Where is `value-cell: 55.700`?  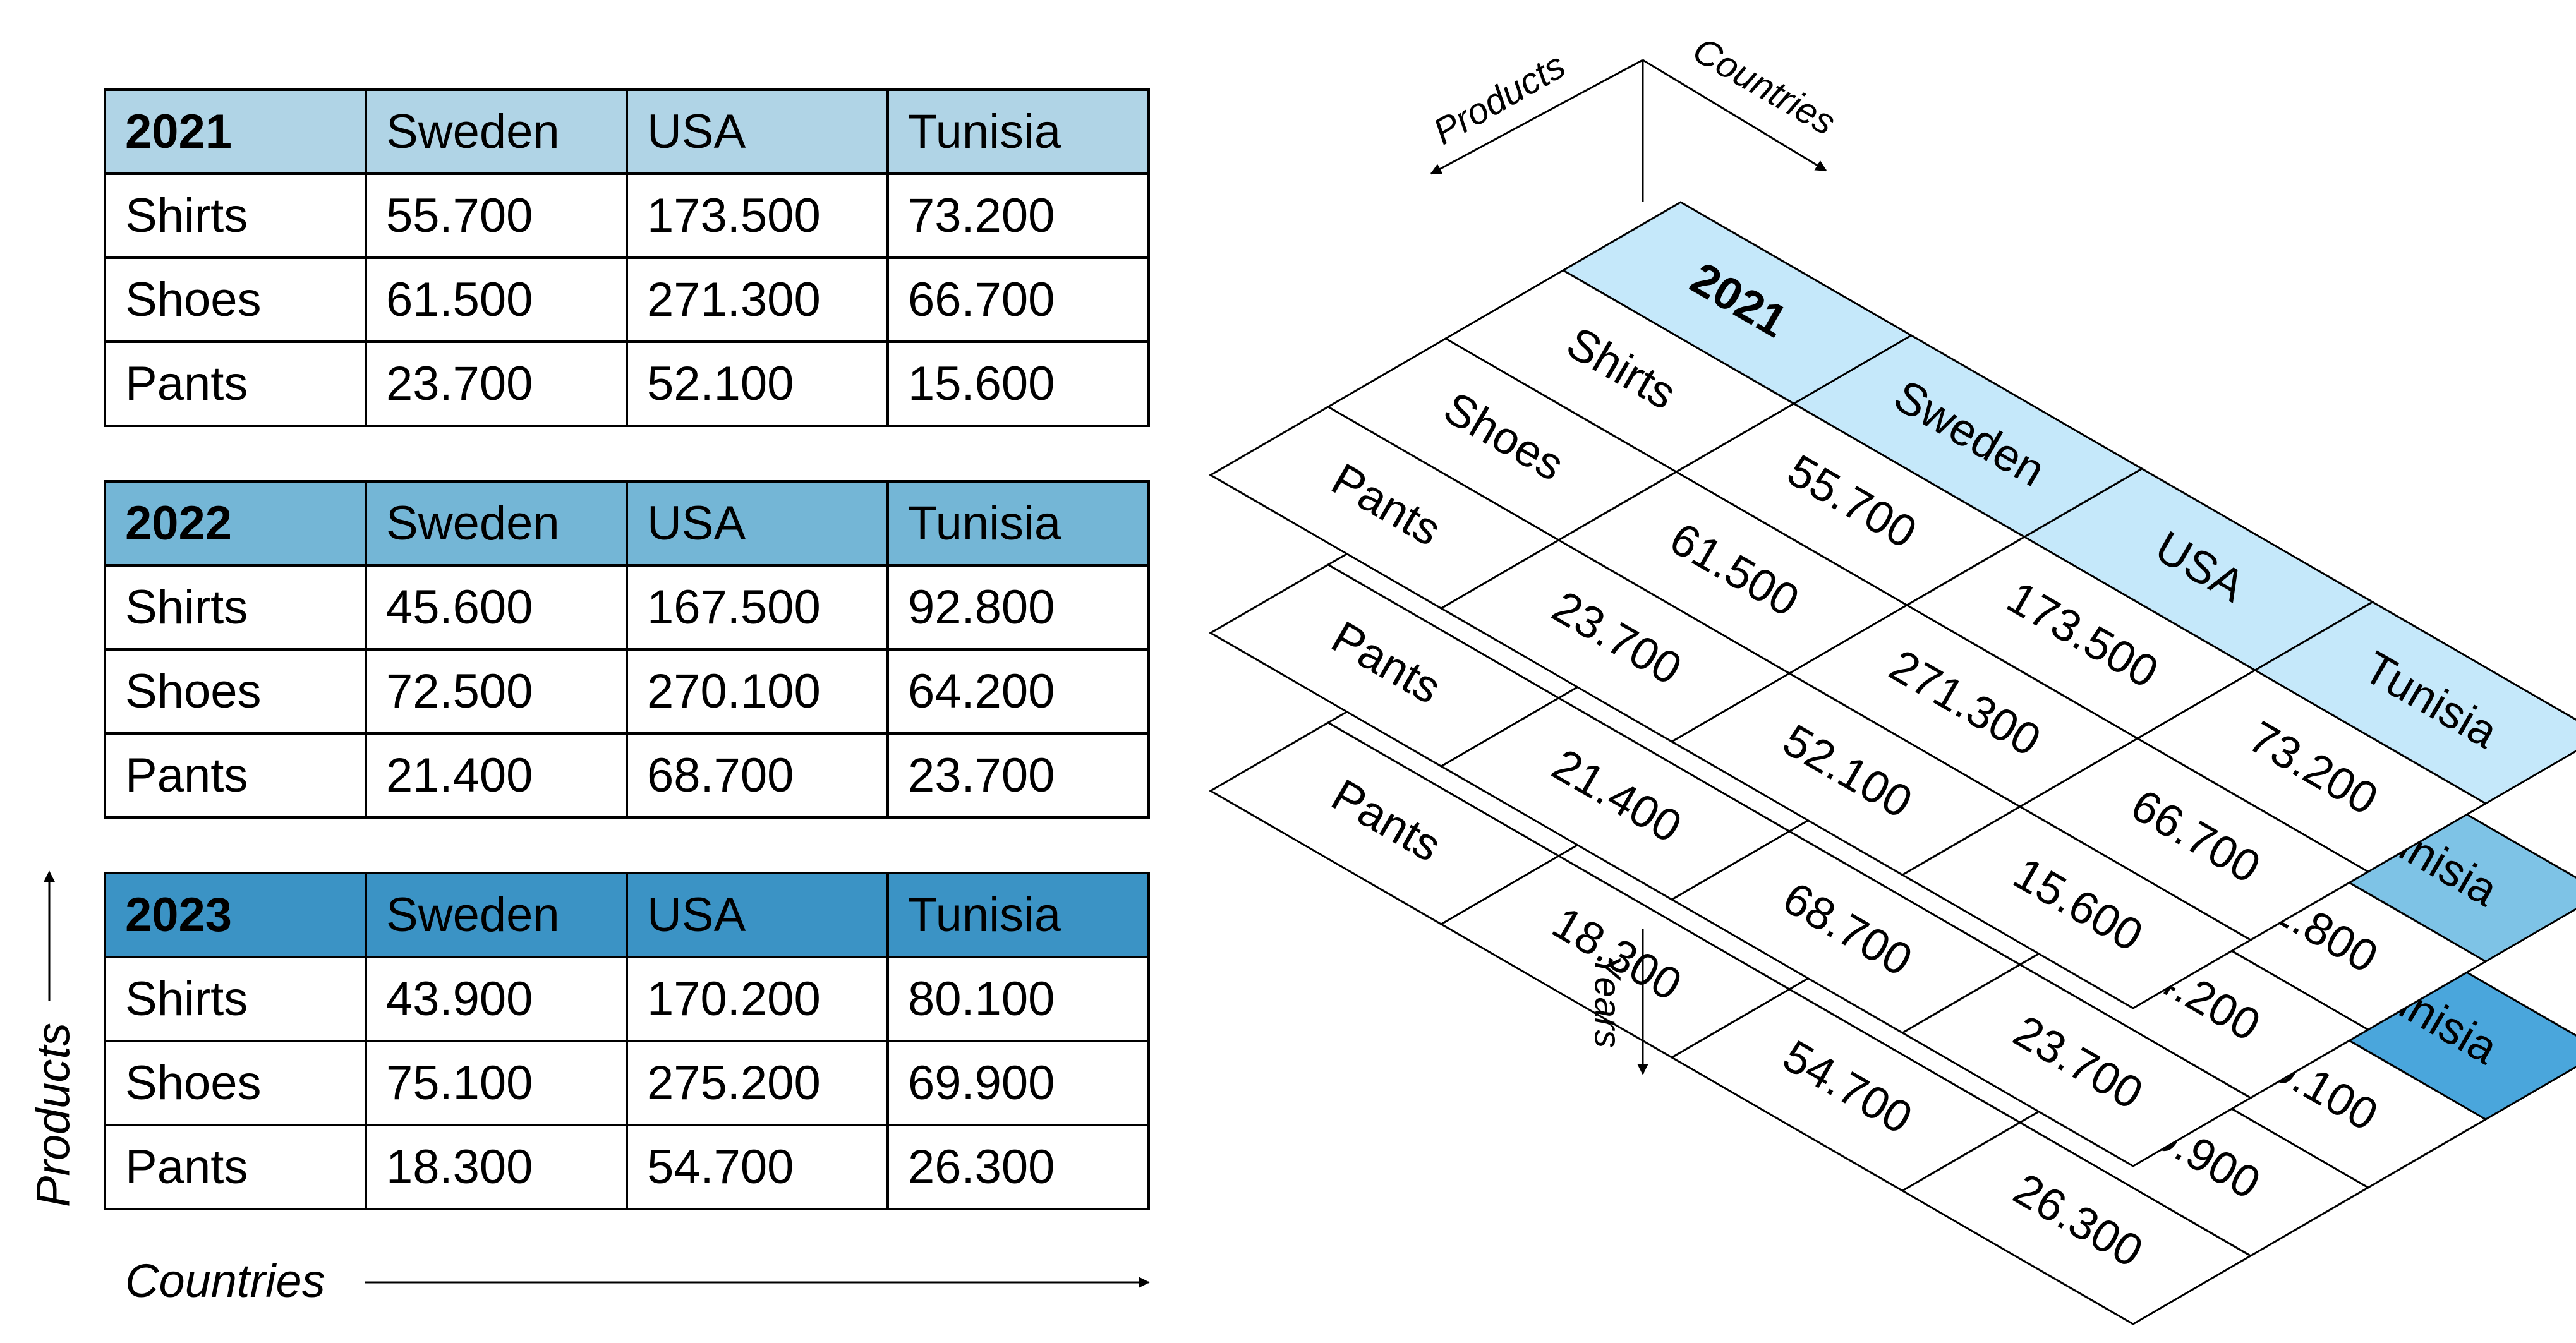
value-cell: 55.700 is located at coordinates (496, 215).